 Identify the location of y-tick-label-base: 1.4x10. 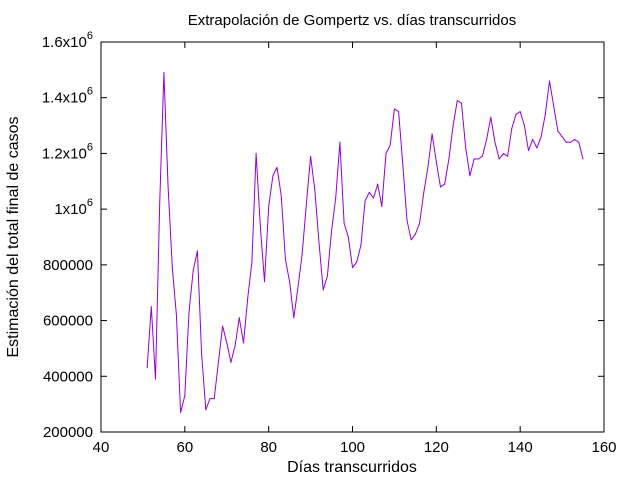
(64, 98).